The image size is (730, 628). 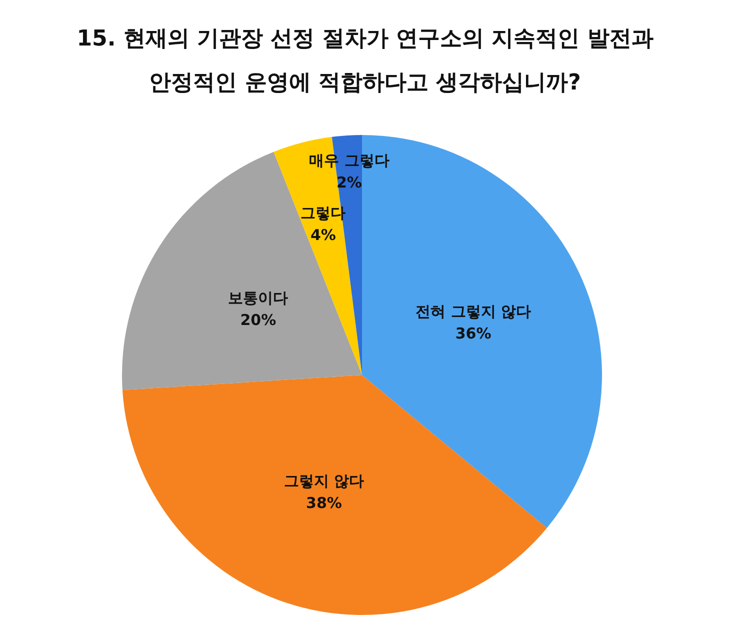 I want to click on slice-label: 전혀 그렇지 않다, so click(x=474, y=311).